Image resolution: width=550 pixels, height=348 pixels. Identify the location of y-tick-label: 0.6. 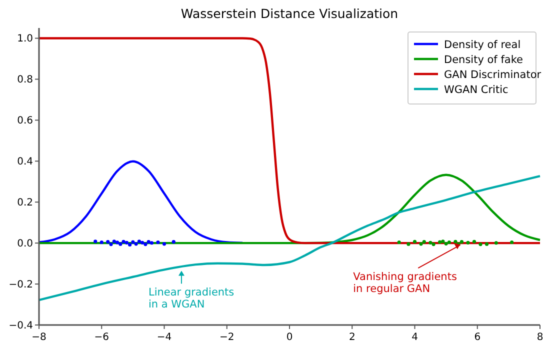
(25, 121).